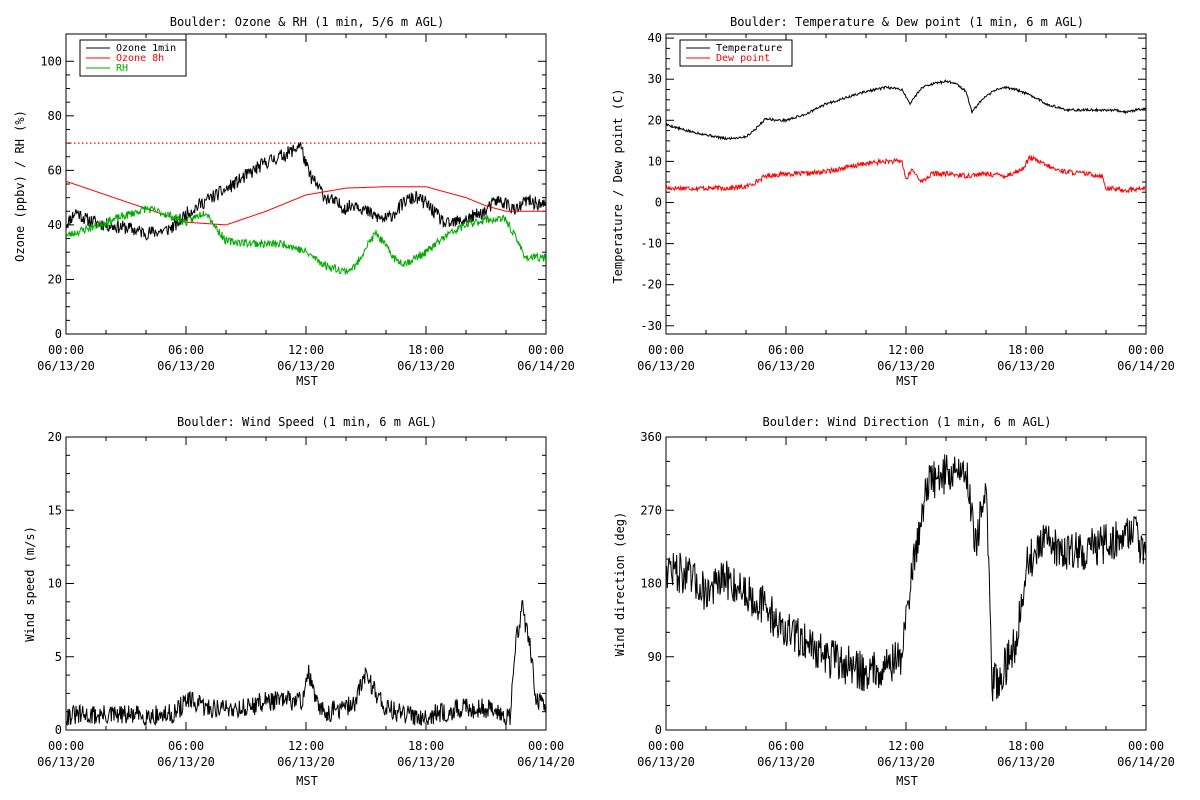  I want to click on y-tick-label: 180, so click(651, 584).